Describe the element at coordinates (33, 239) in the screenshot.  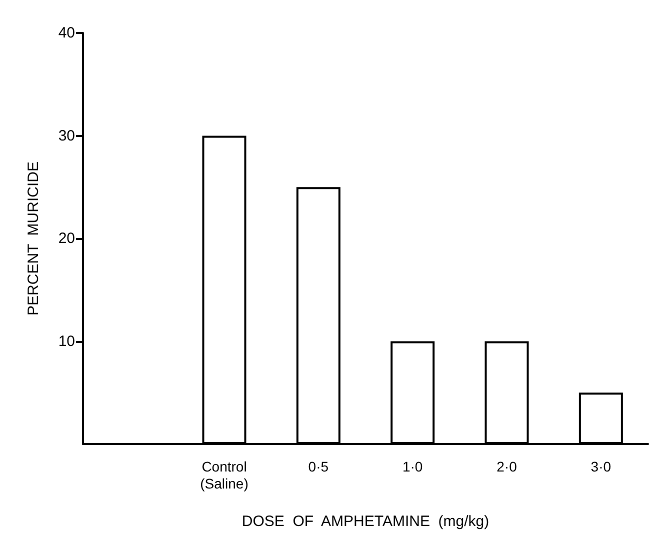
I see `y-axis-title: PERCENT MURICIDE` at that location.